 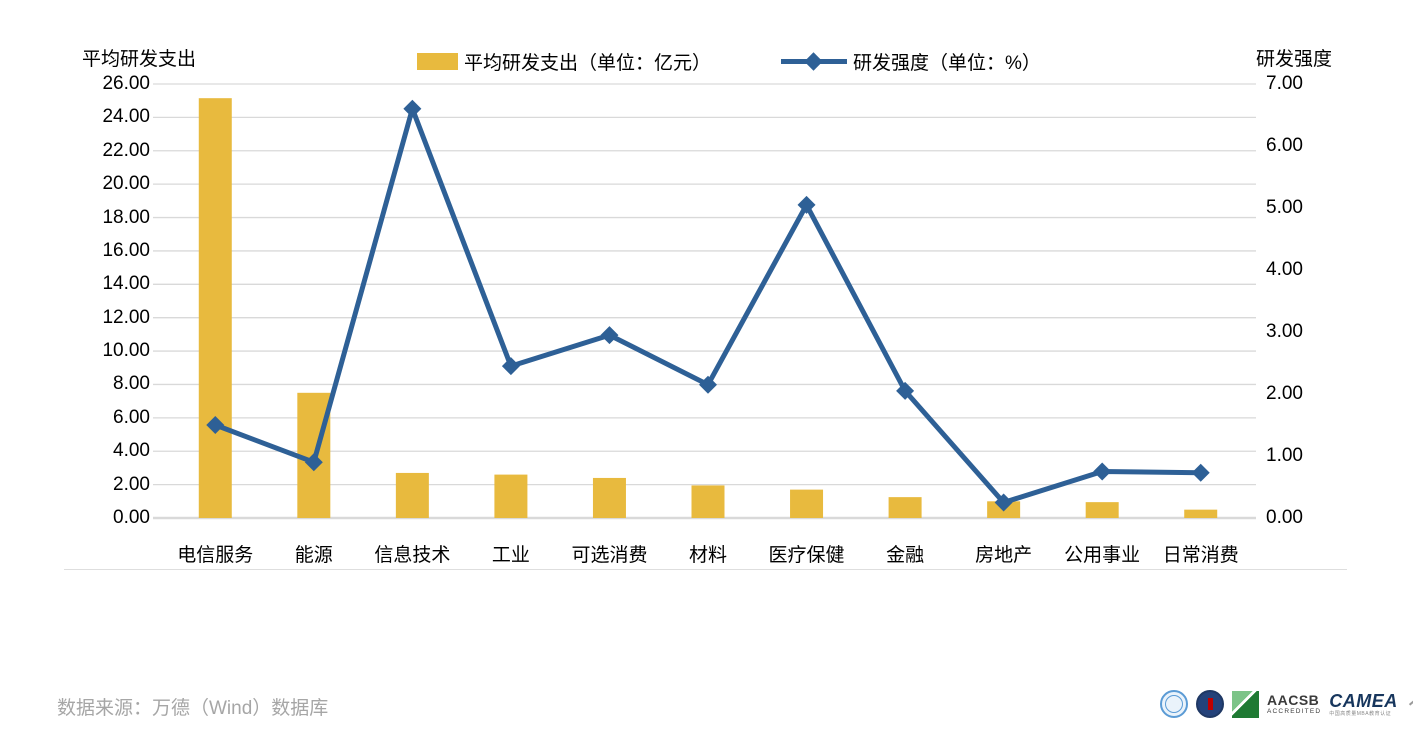 What do you see at coordinates (905, 390) in the screenshot?
I see `line-marker-金融` at bounding box center [905, 390].